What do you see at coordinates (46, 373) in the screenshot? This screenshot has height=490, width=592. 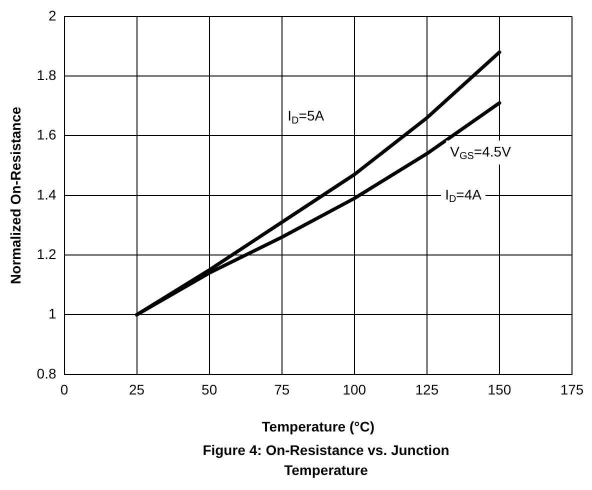 I see `y-tick-label: 0.8` at bounding box center [46, 373].